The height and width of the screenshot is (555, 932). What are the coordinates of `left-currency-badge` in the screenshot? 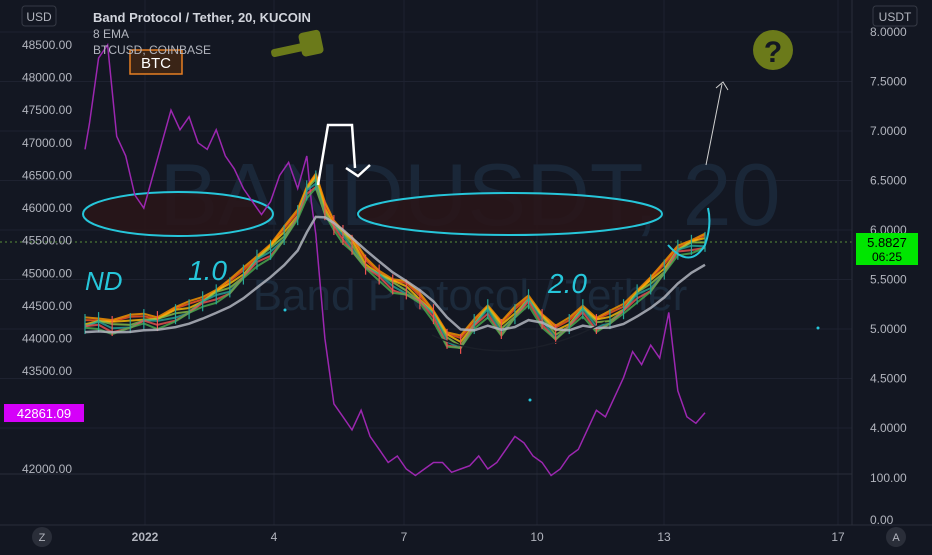 It's located at (39, 16).